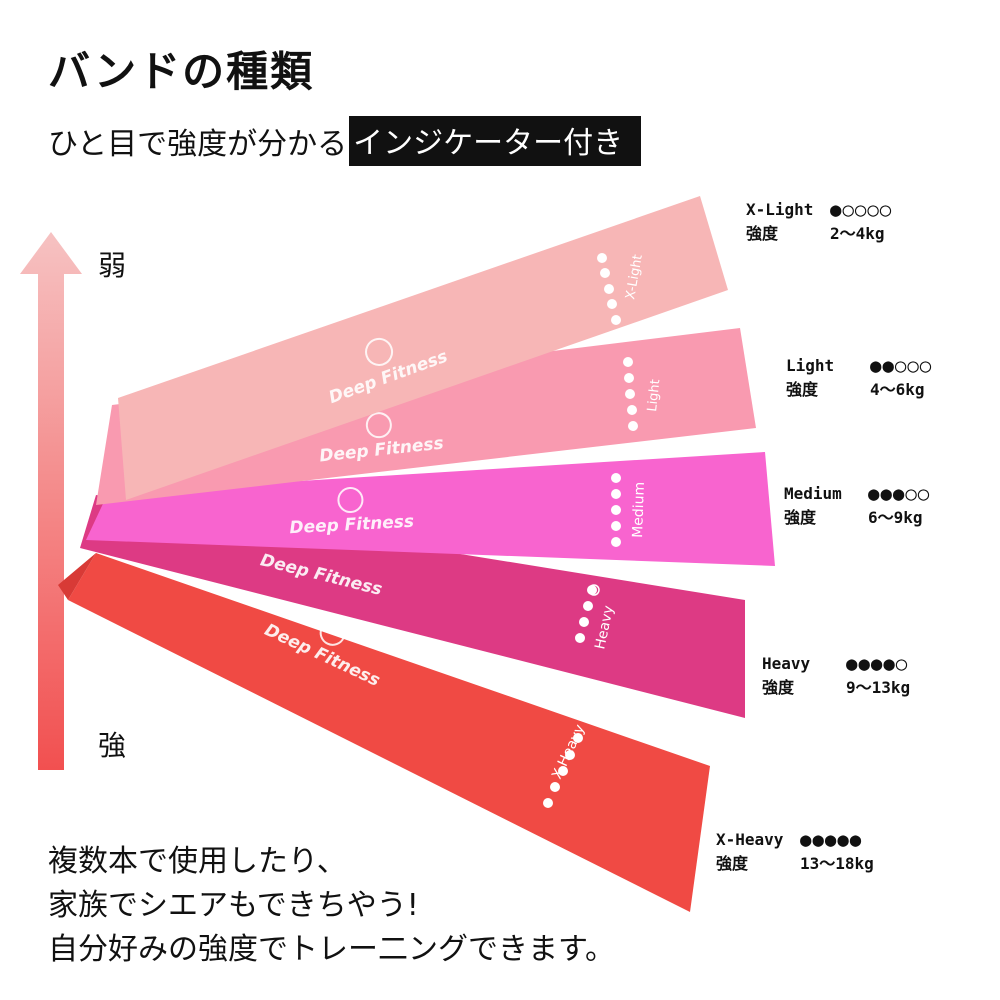 This screenshot has width=1000, height=1000. What do you see at coordinates (837, 863) in the screenshot?
I see `level-range: 13〜18kg` at bounding box center [837, 863].